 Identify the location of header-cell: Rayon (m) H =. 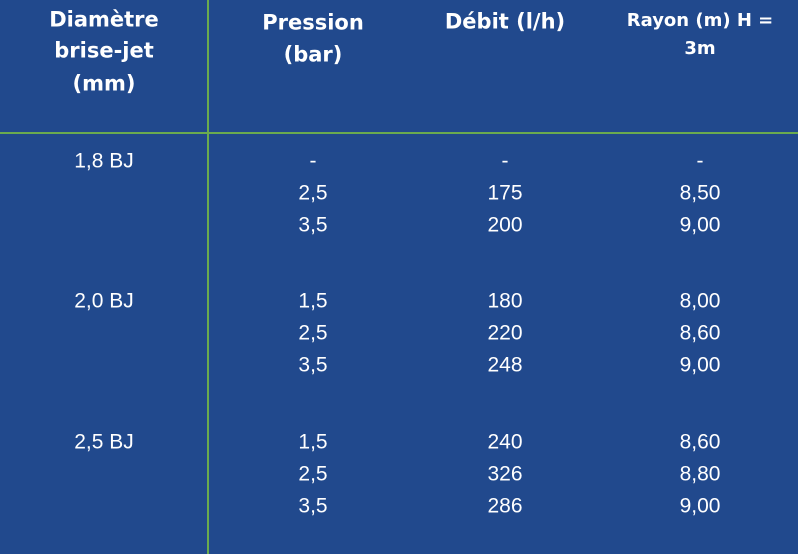
(700, 20).